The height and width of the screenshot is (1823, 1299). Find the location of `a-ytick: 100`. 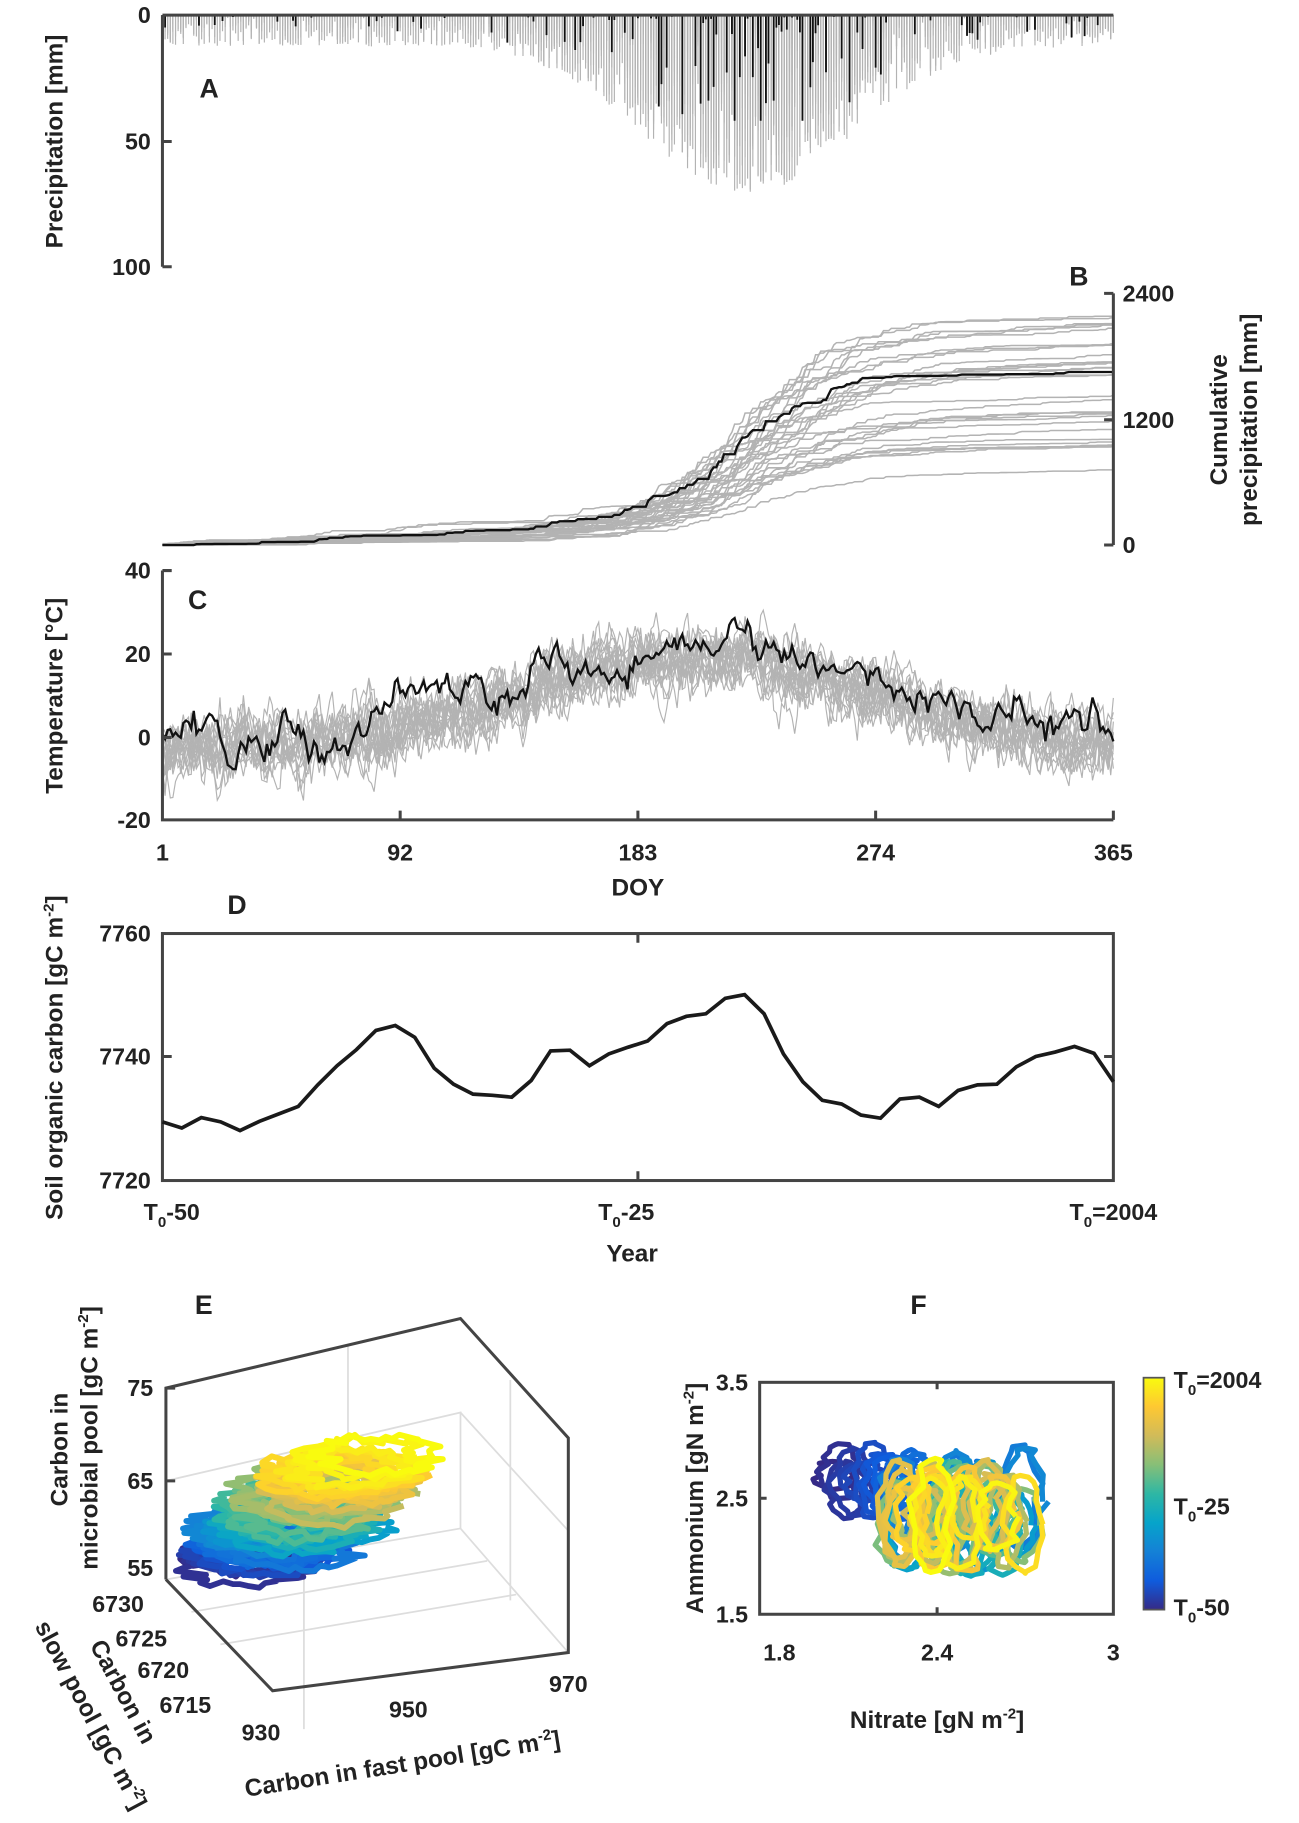

a-ytick: 100 is located at coordinates (131, 267).